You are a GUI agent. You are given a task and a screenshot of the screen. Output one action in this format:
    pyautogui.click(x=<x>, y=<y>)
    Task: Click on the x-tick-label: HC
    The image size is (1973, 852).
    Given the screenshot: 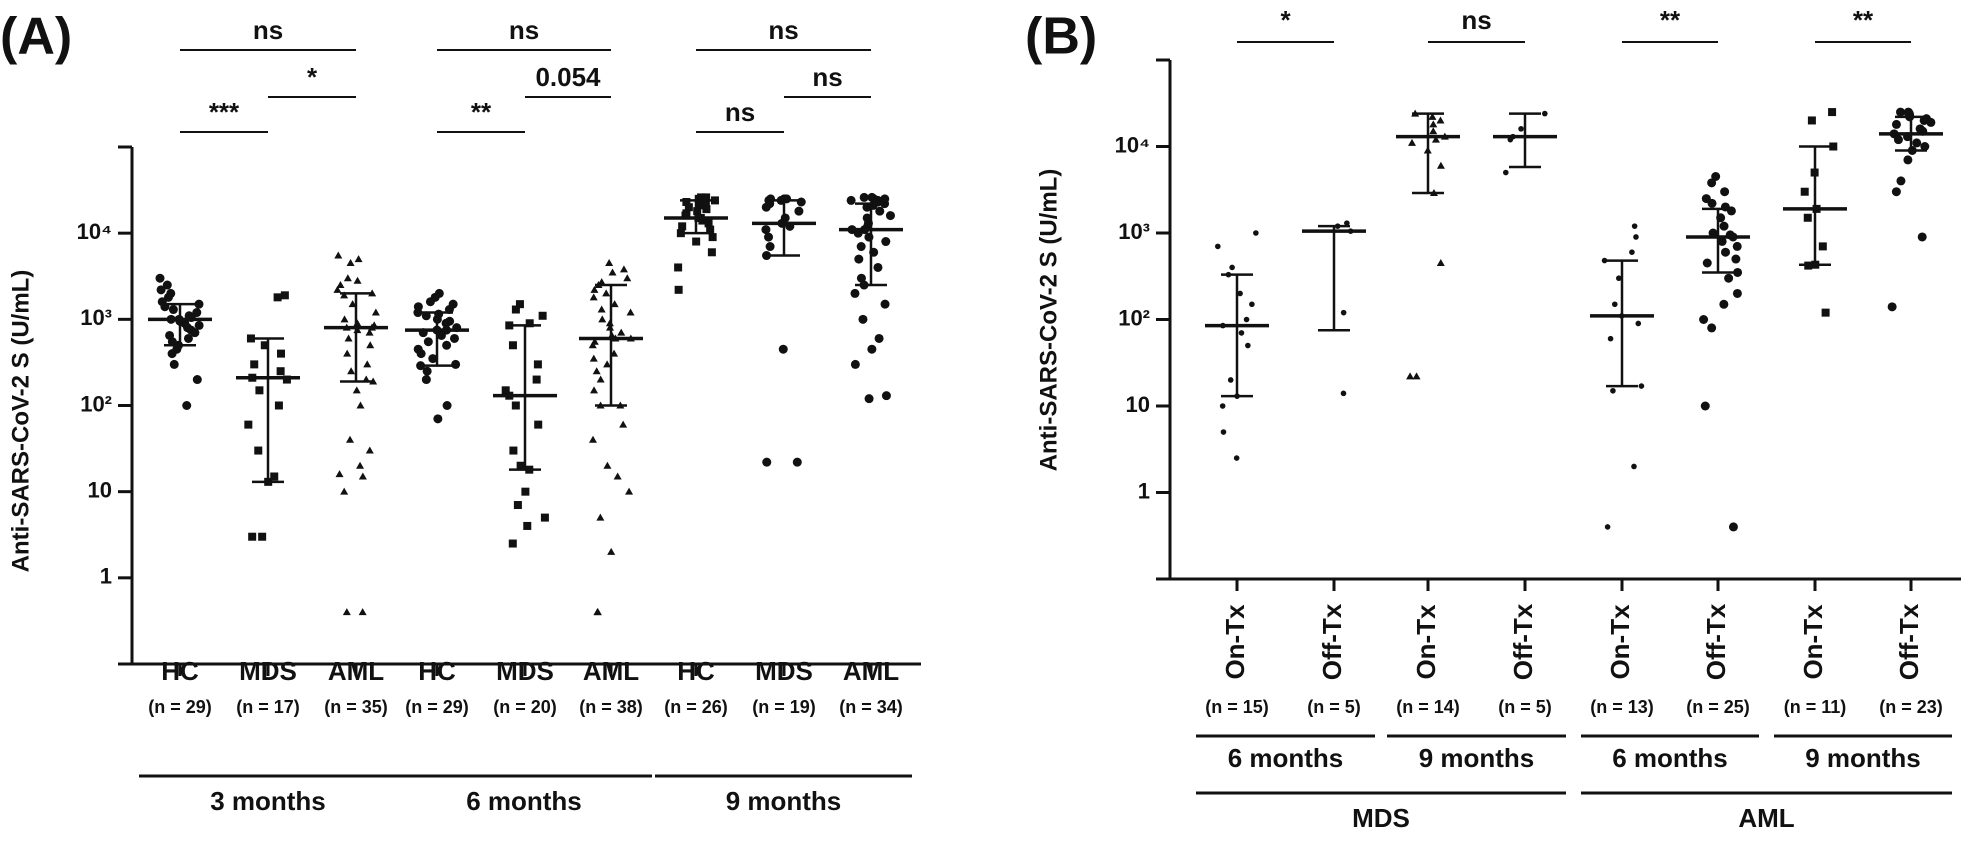 What is the action you would take?
    pyautogui.click(x=437, y=671)
    